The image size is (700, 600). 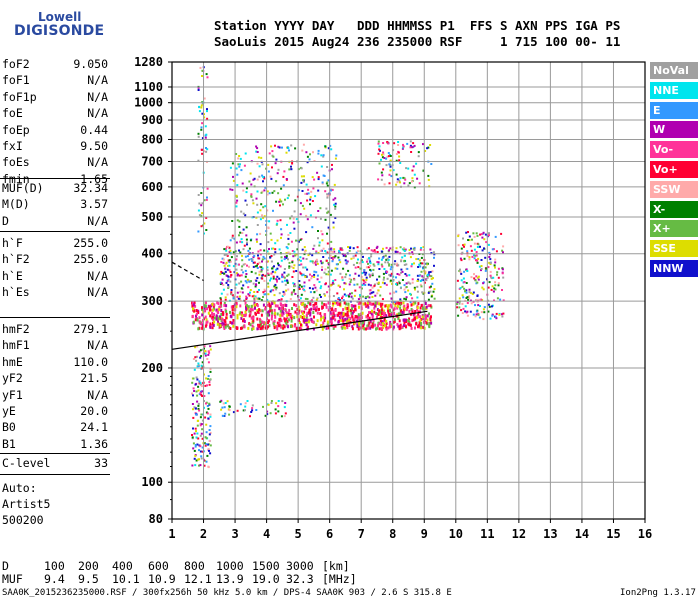 What do you see at coordinates (329, 534) in the screenshot?
I see `x-tick-label: 6` at bounding box center [329, 534].